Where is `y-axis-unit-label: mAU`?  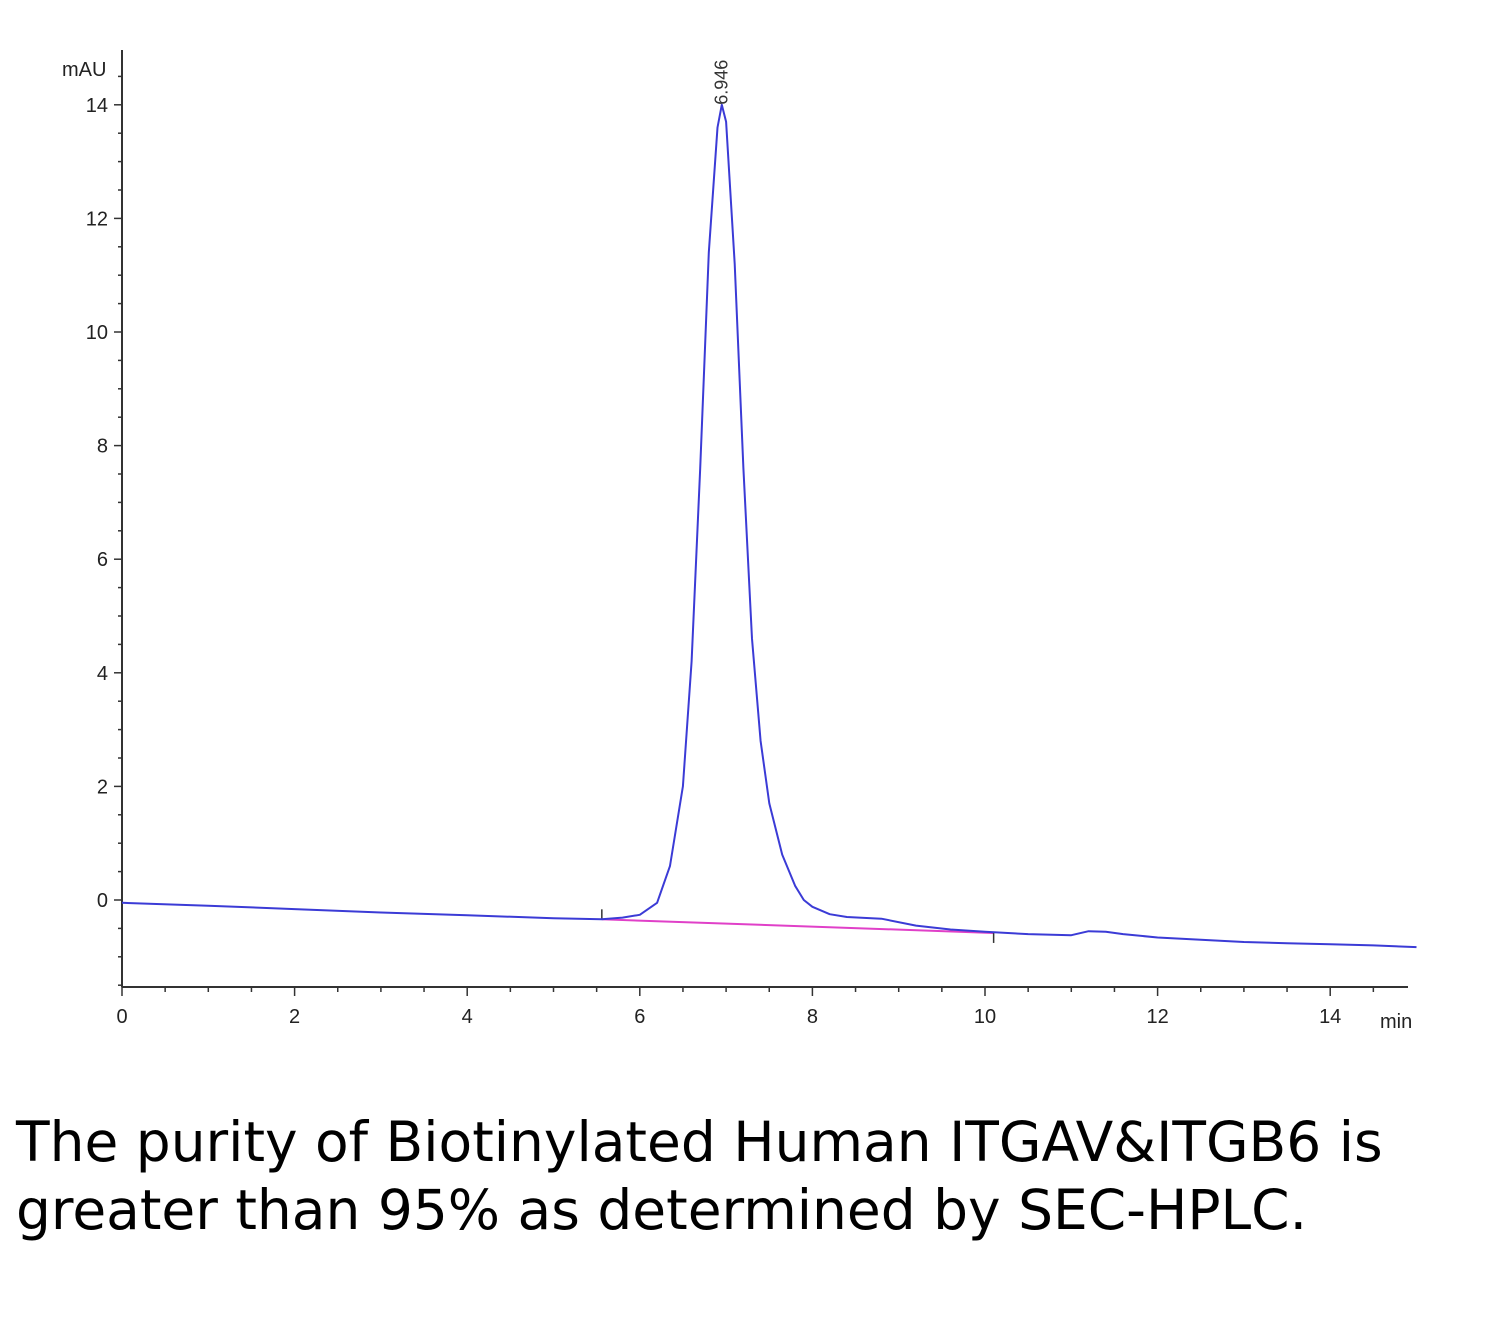
y-axis-unit-label: mAU is located at coordinates (84, 70).